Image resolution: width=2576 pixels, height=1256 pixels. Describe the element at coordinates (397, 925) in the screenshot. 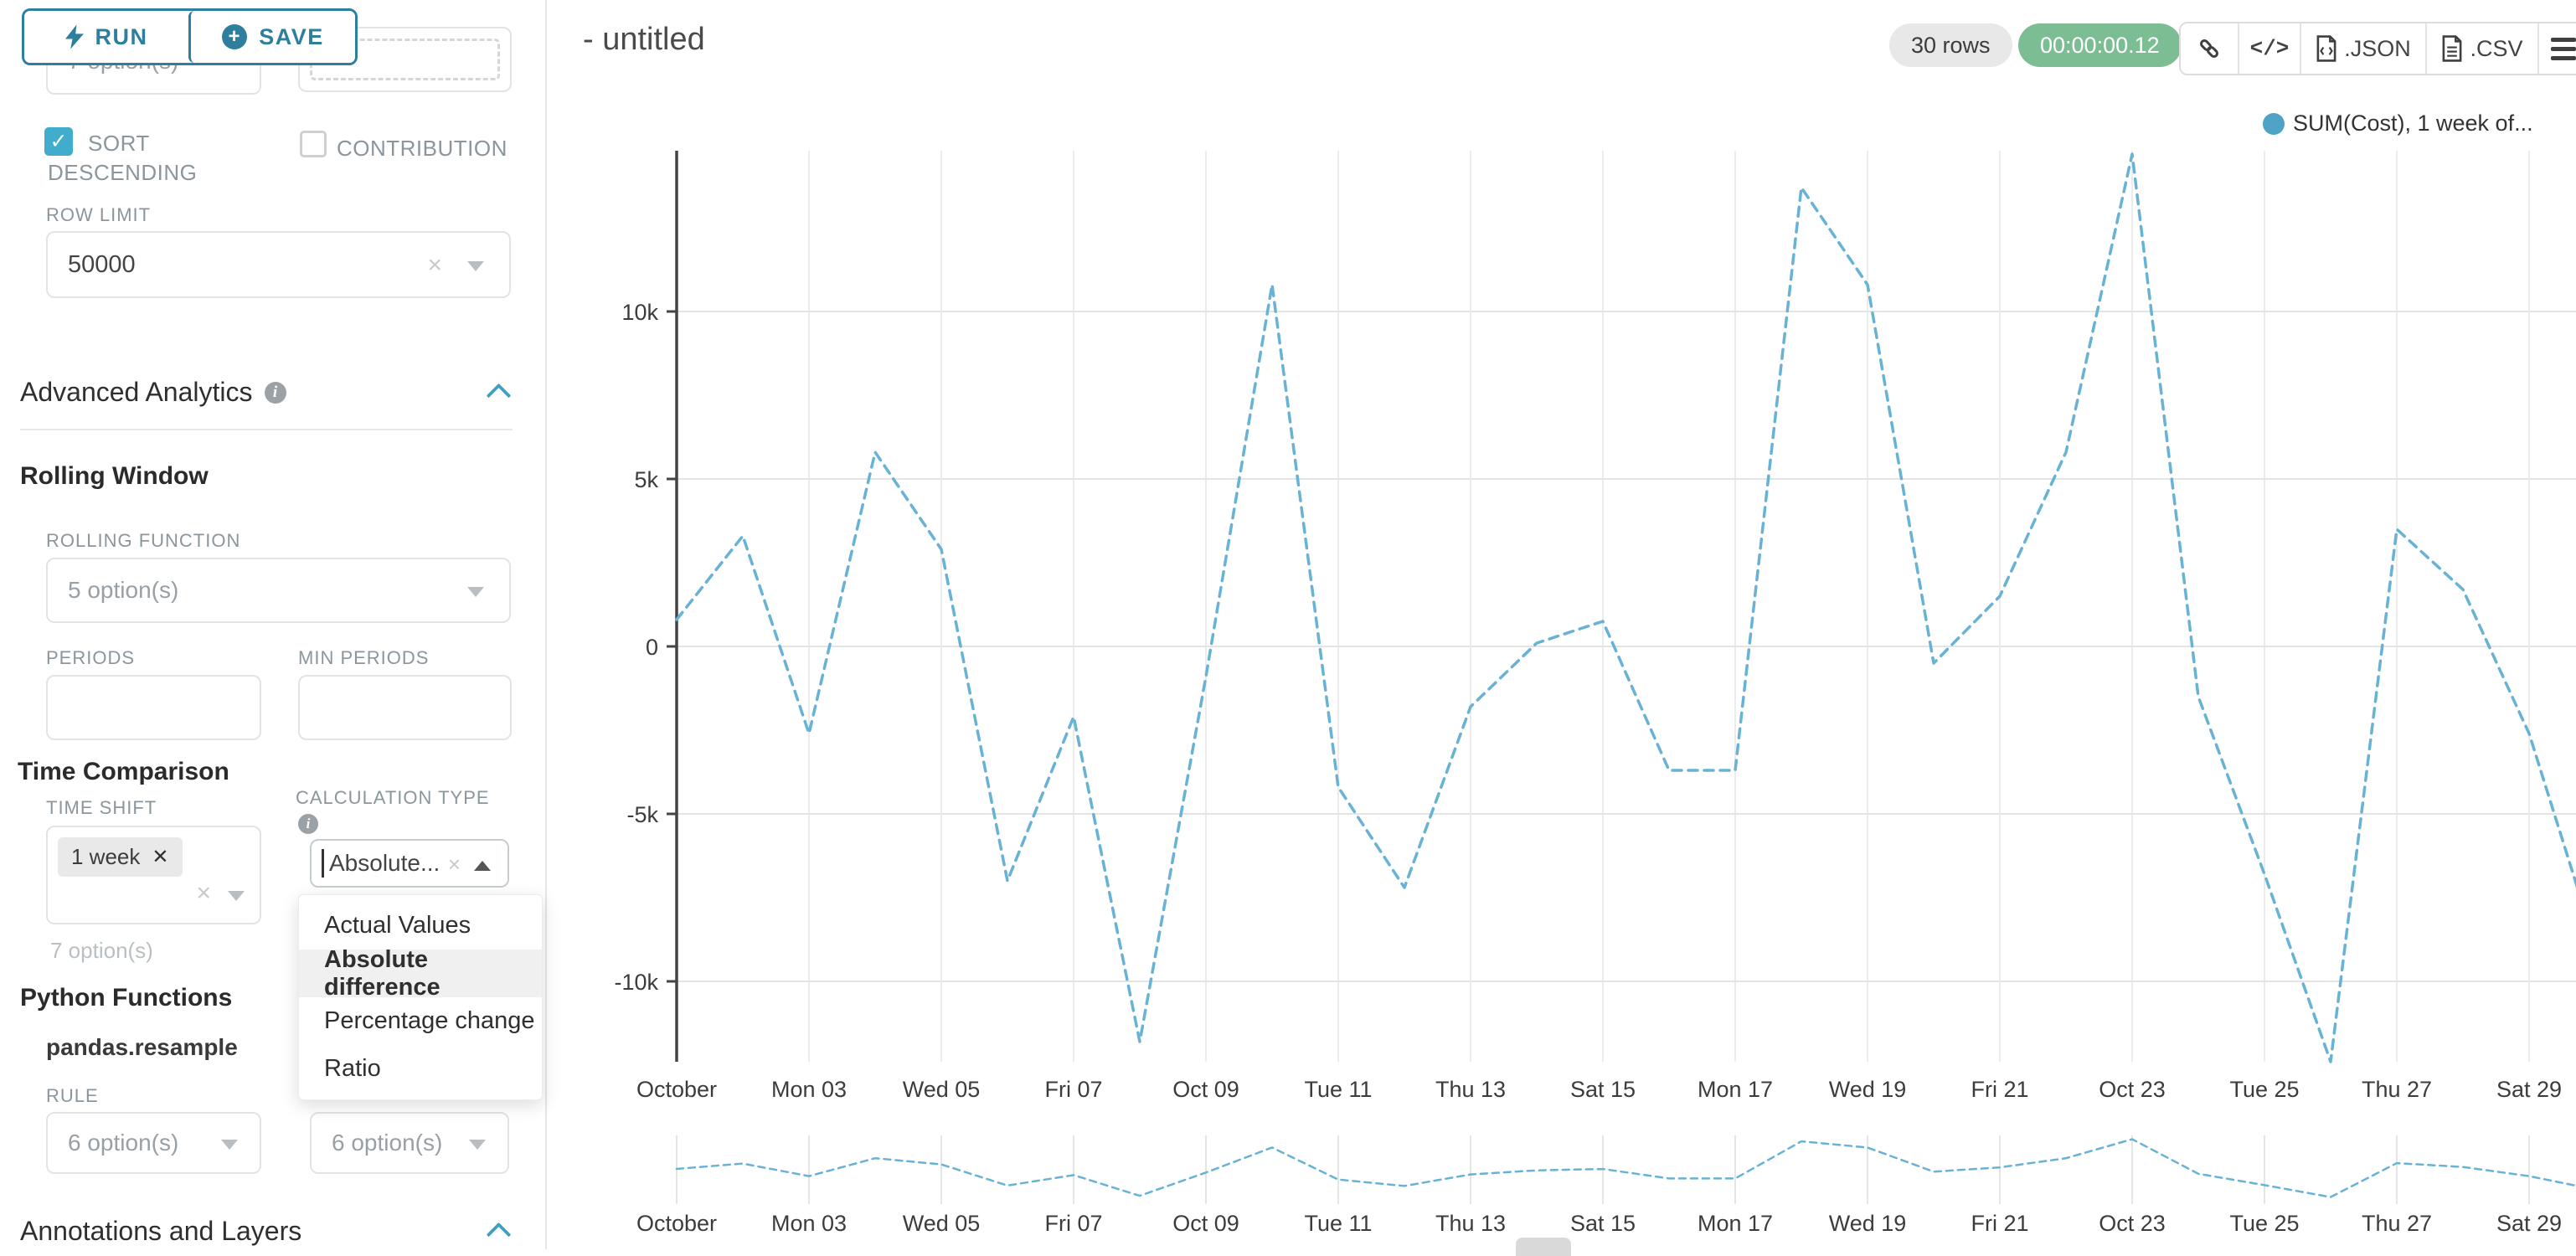

I see `dropdown-option: Actual Values` at that location.